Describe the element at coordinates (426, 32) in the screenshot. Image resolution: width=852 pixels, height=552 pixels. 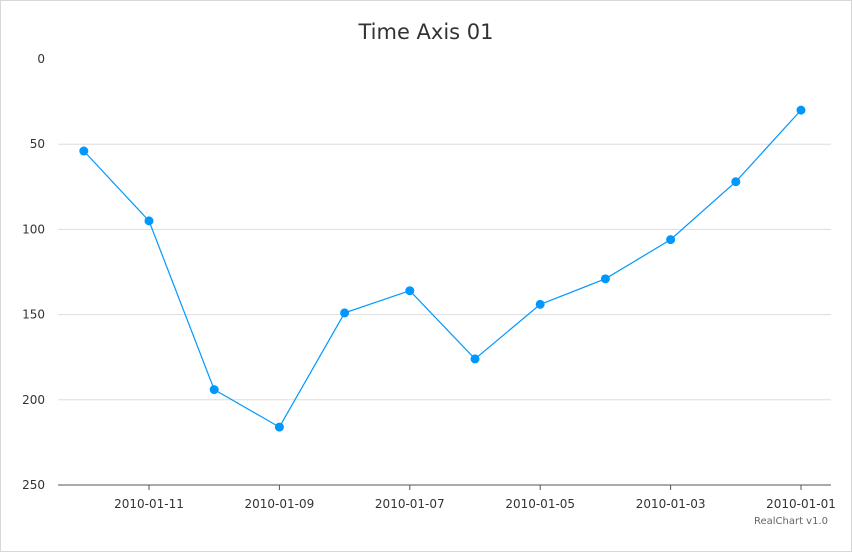
I see `chart-title: Time Axis 01` at that location.